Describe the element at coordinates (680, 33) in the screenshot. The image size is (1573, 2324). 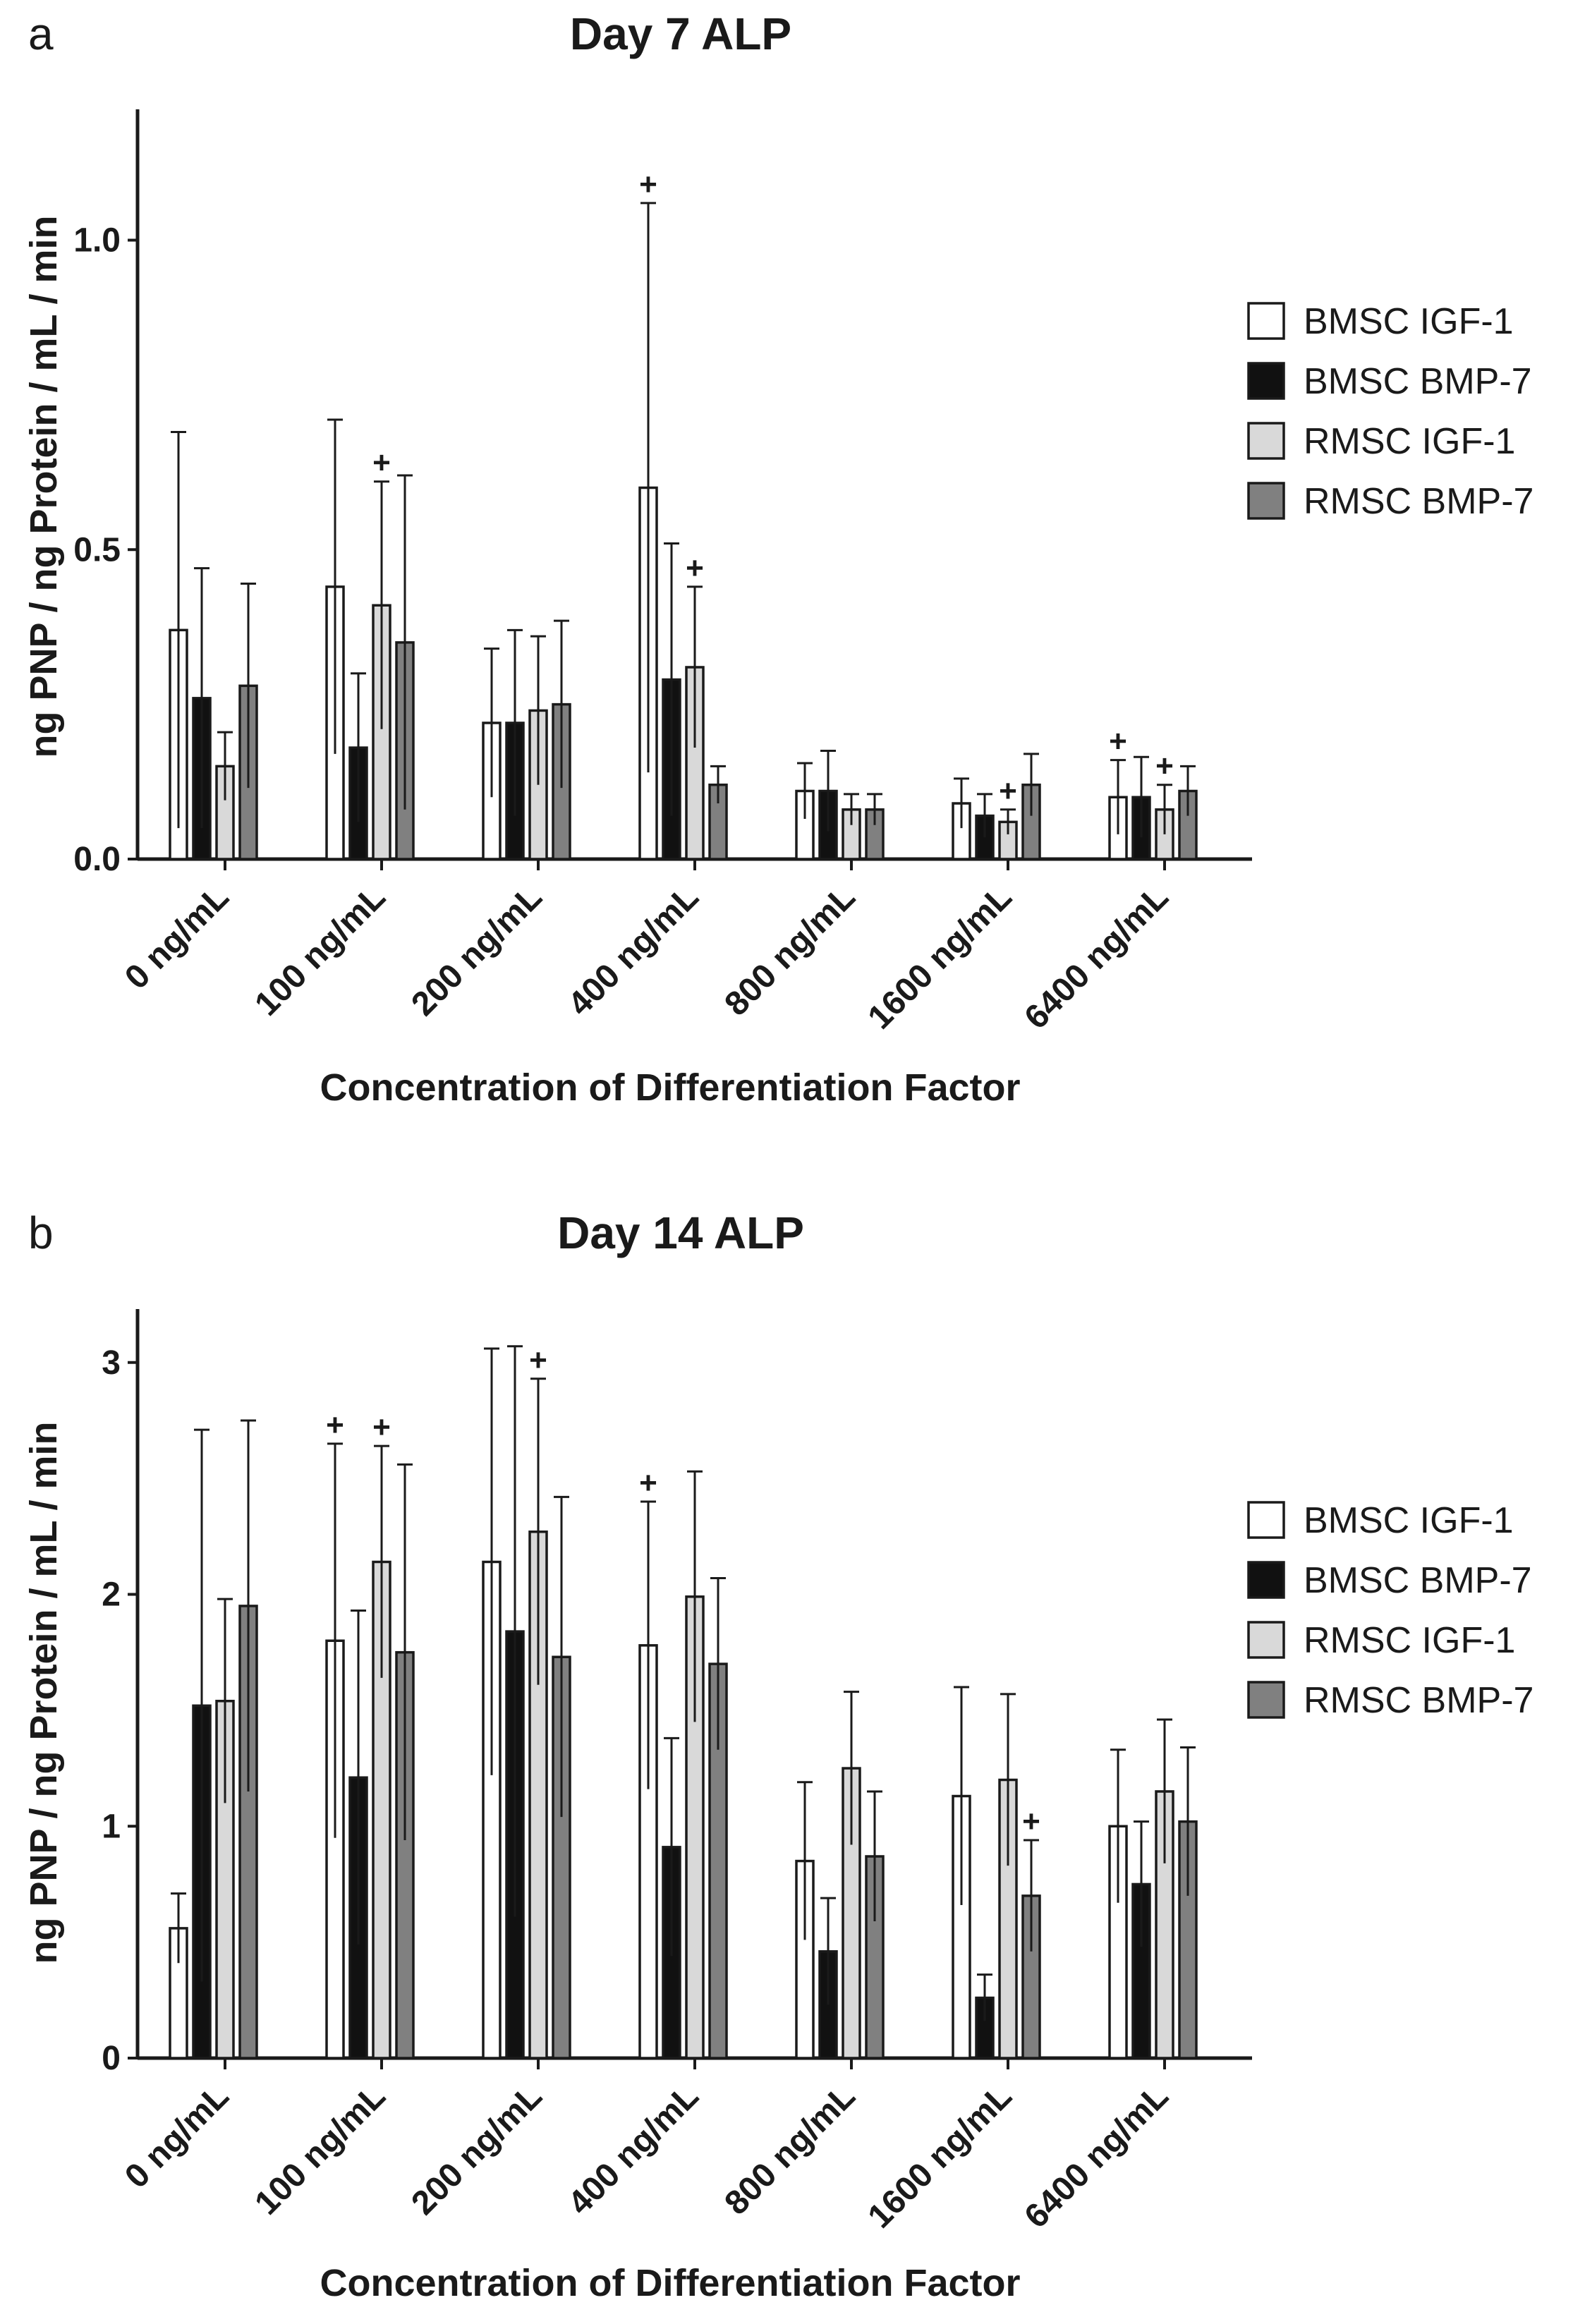
I see `chart-title: Day 7 ALP` at that location.